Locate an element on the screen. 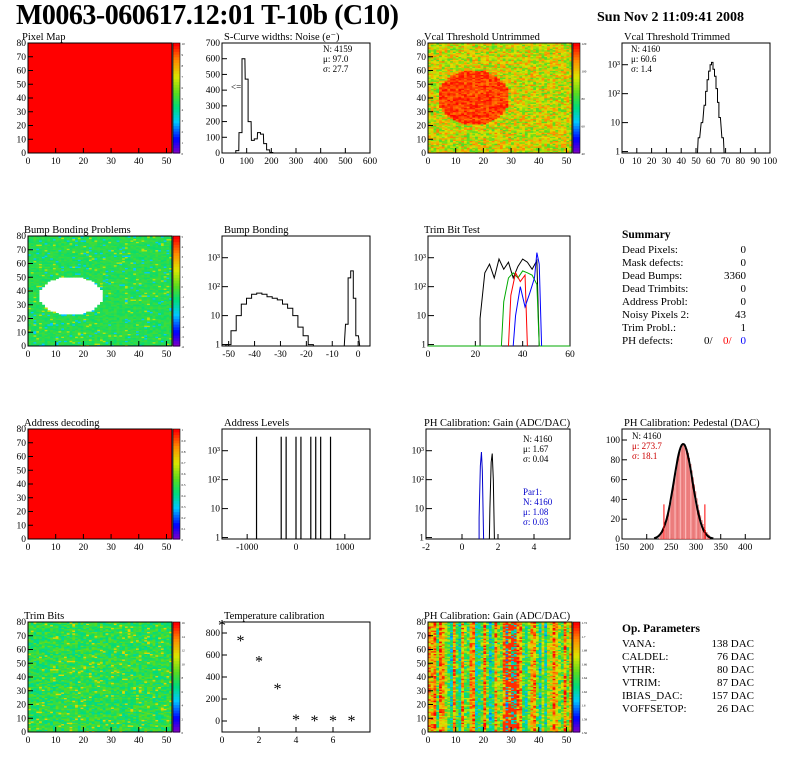 The width and height of the screenshot is (796, 772). x-tick-label: 50 is located at coordinates (167, 162).